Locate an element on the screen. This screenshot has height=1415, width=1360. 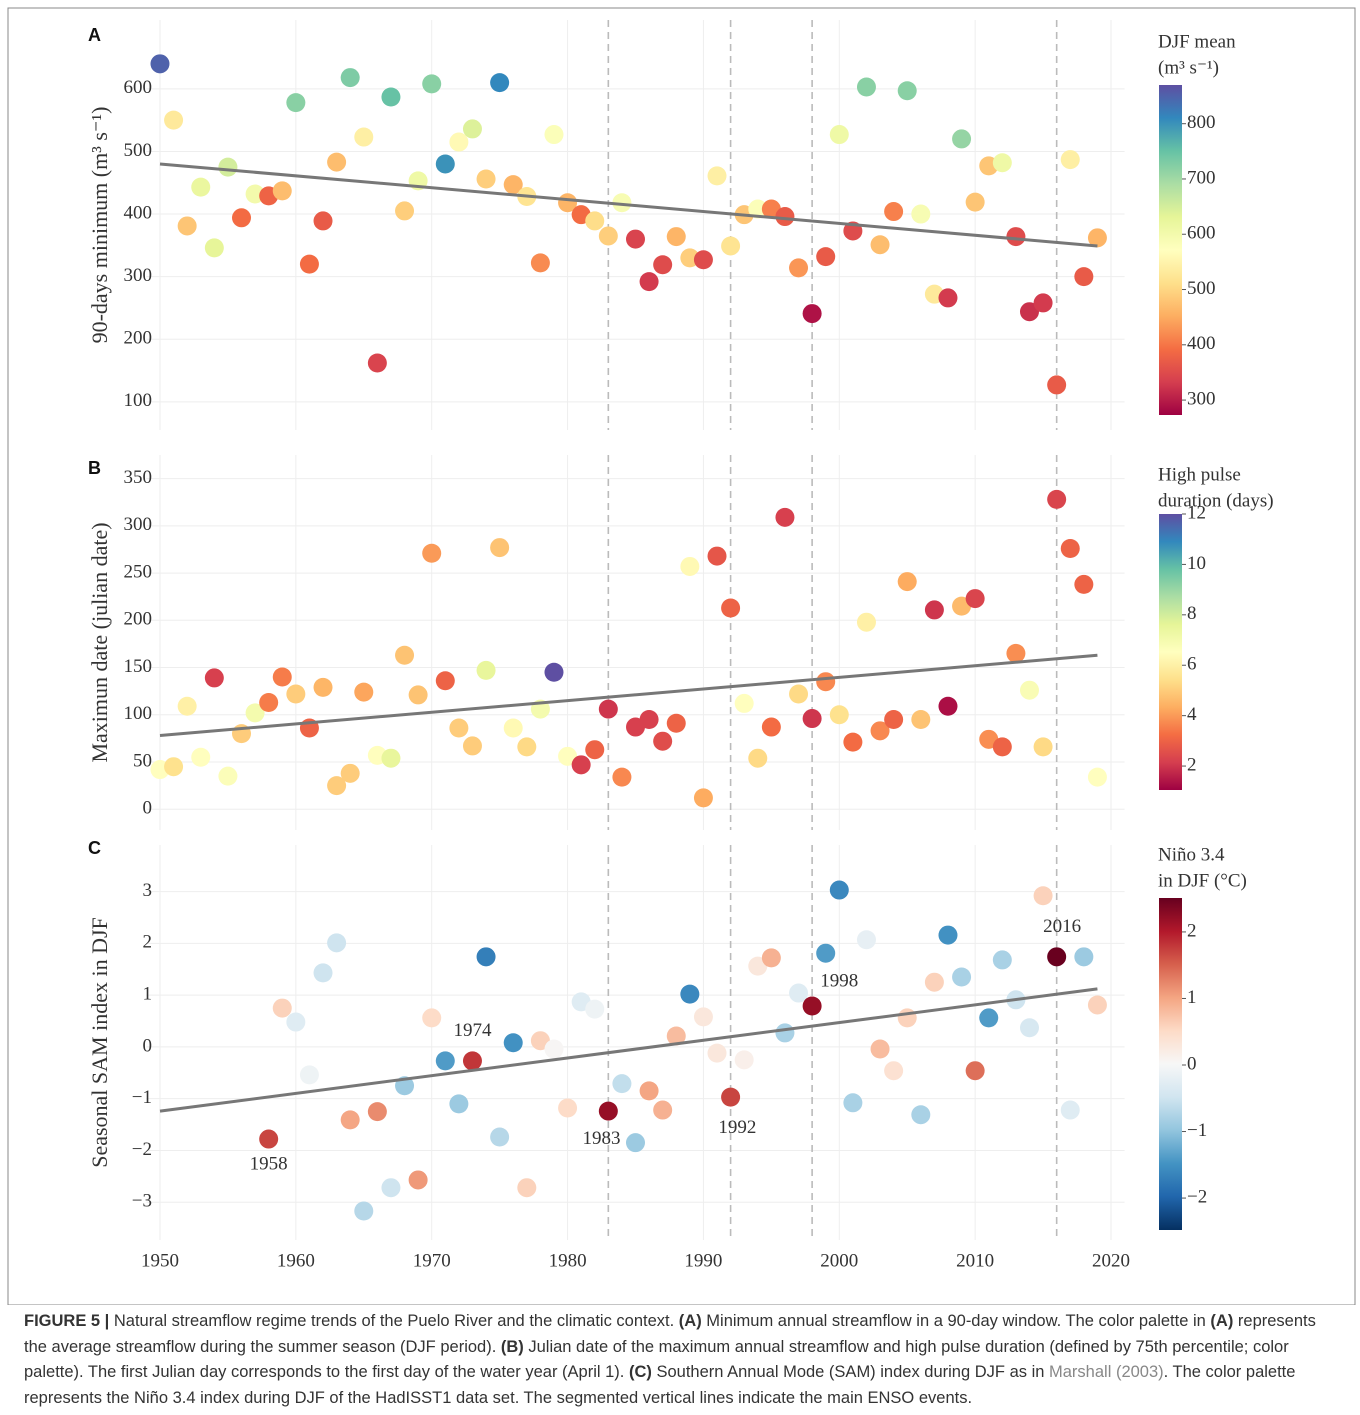
caption-text: (A) is located at coordinates (1222, 1321).